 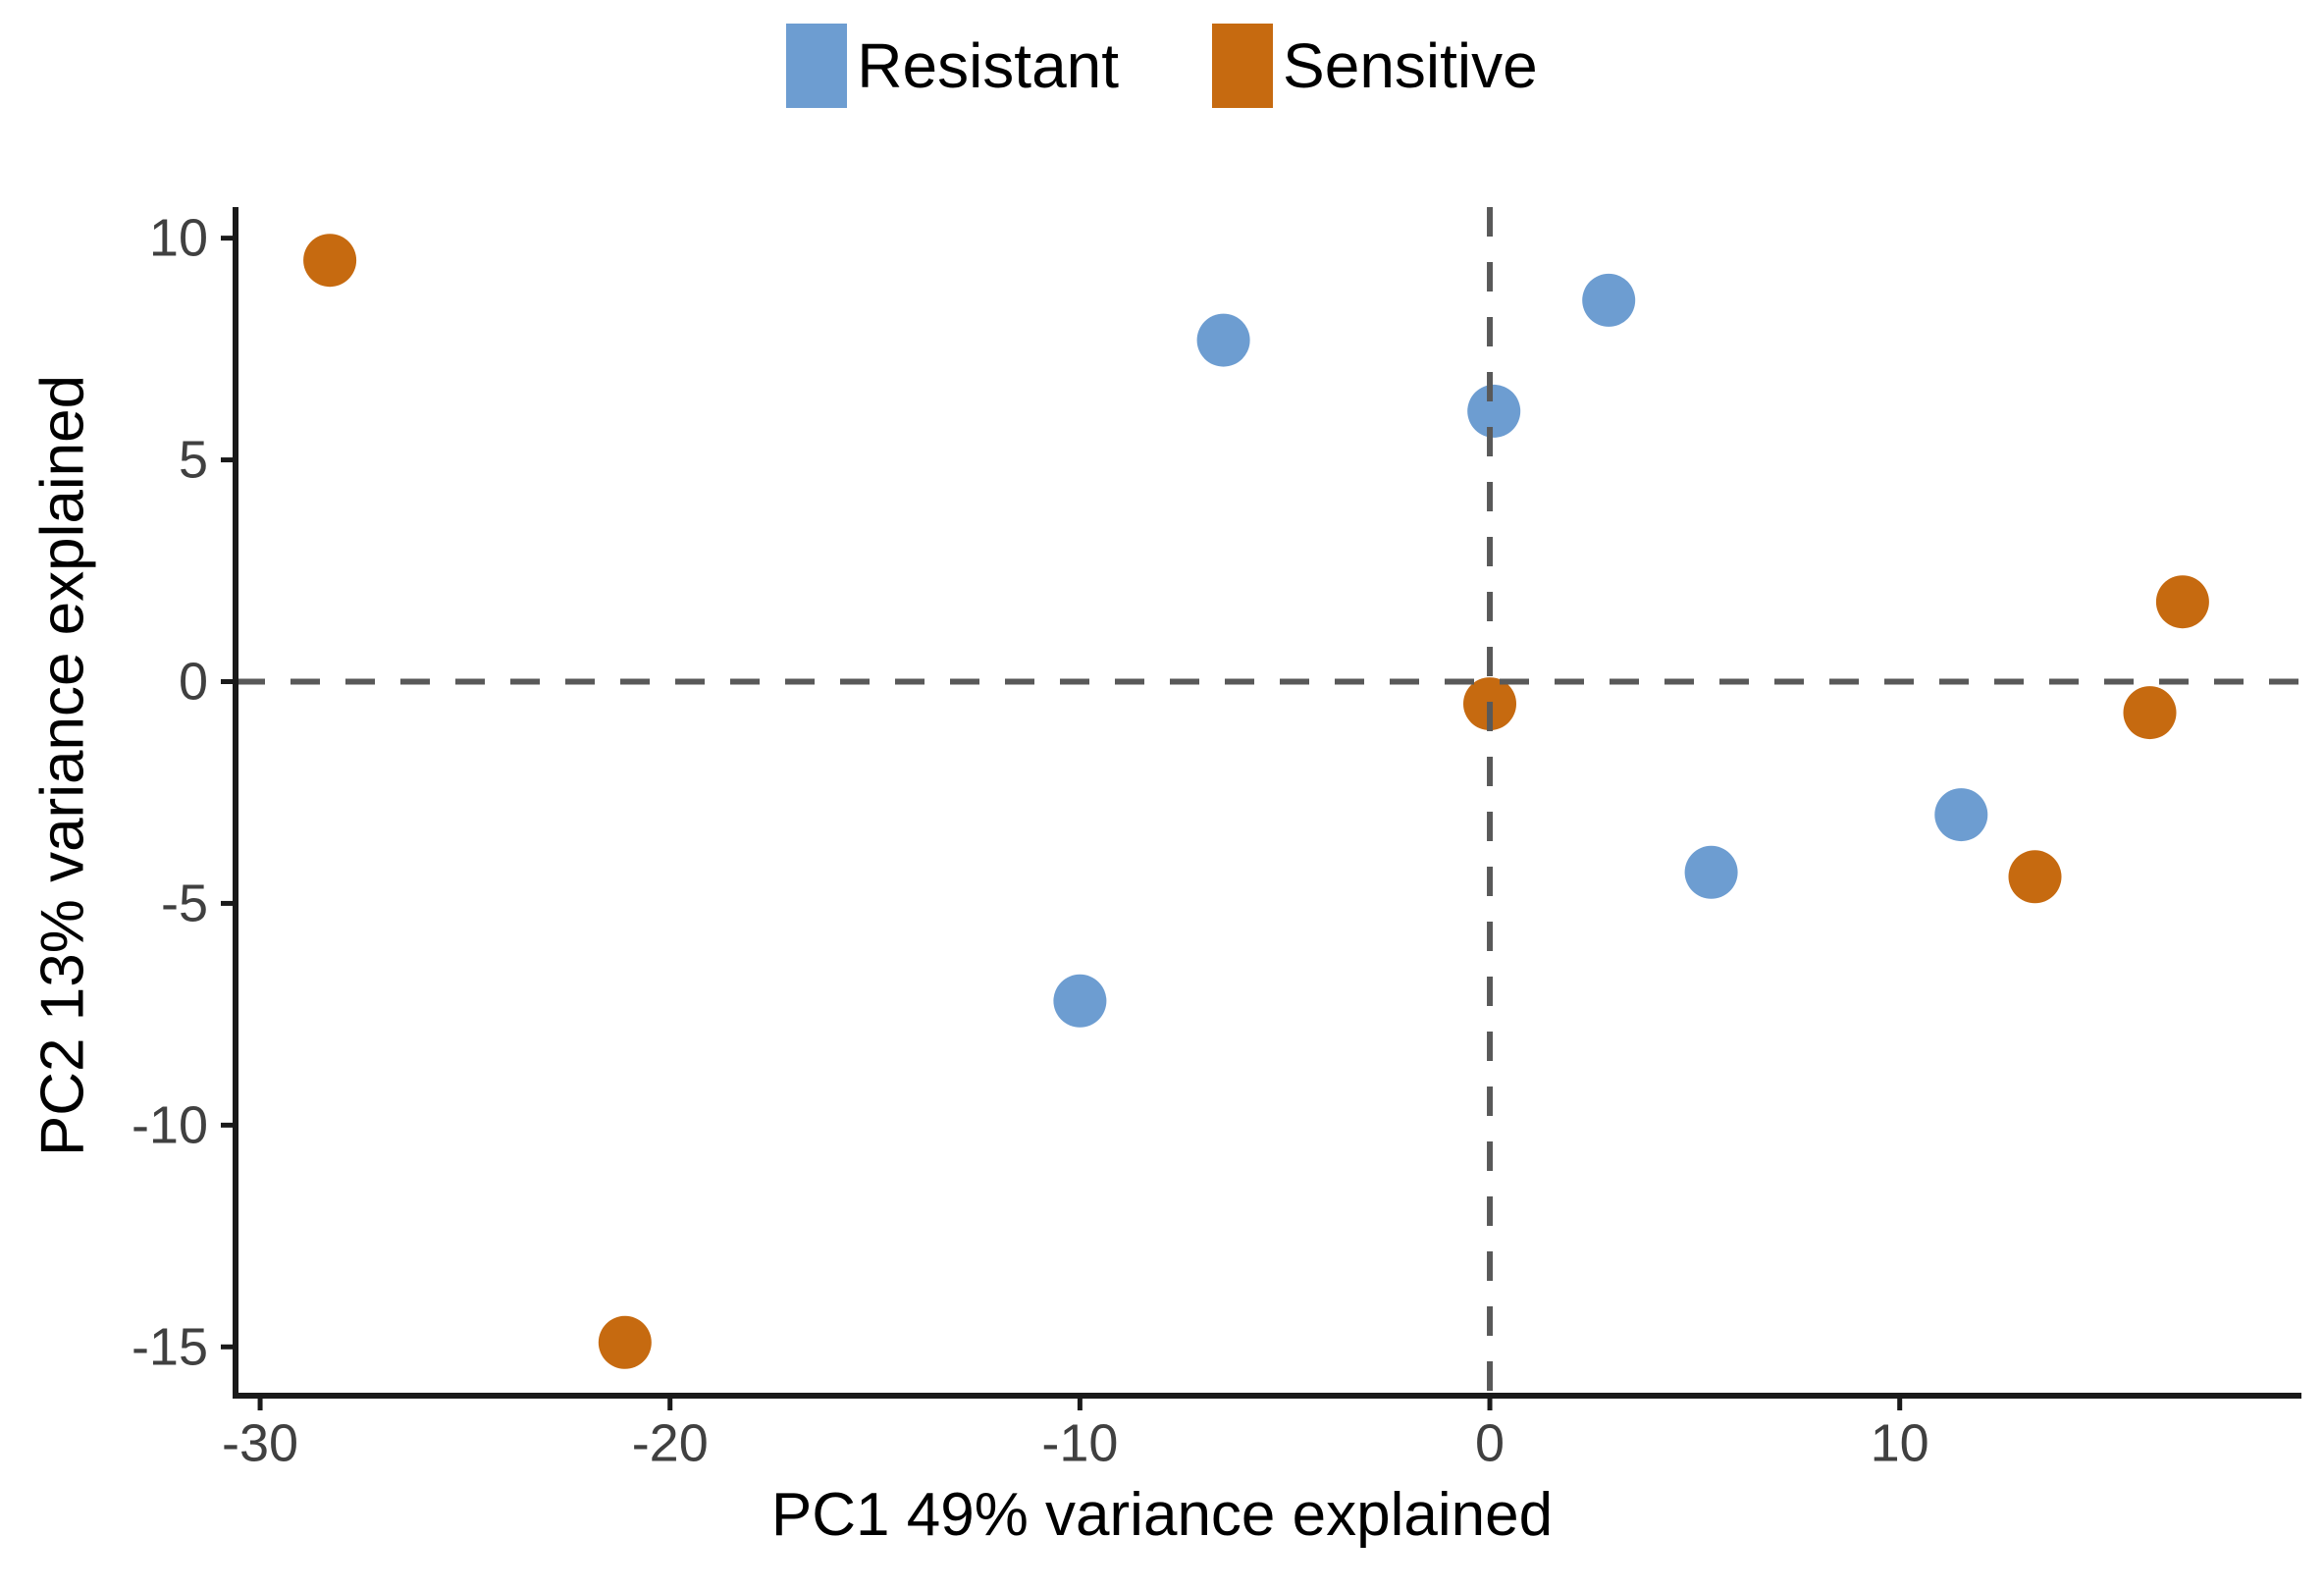 I want to click on y-tick-label: -5, so click(x=185, y=903).